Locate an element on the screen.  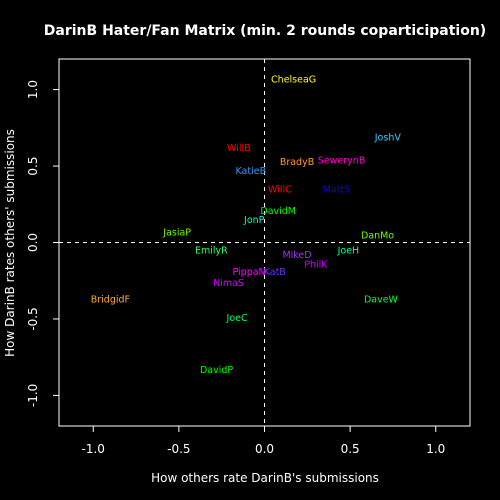
point-label-emilyr: EmilyR is located at coordinates (211, 251).